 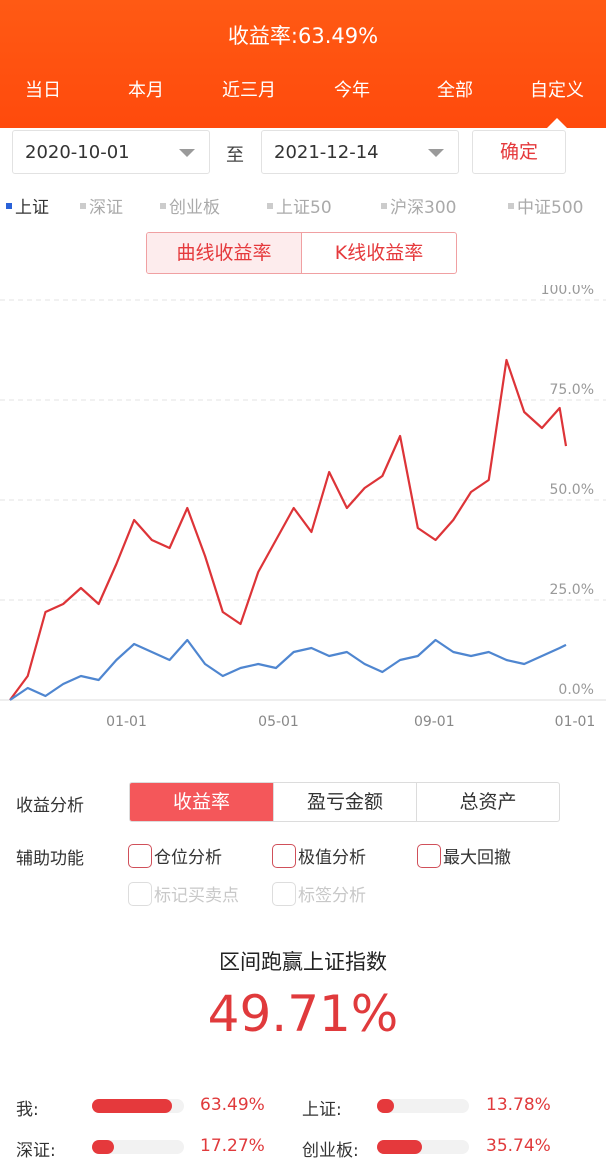 I want to click on analysis-label: 收益分析, so click(x=50, y=806).